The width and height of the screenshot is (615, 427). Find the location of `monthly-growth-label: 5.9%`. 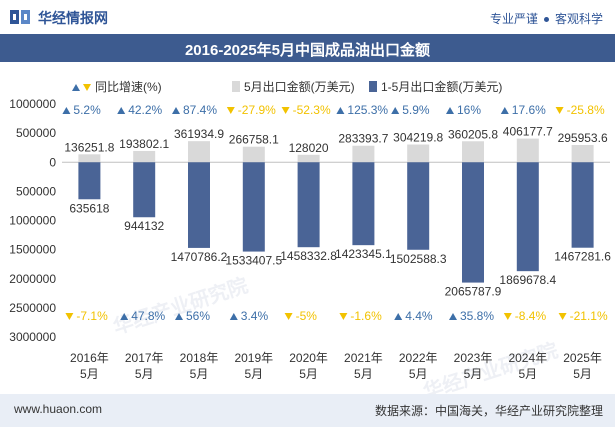

monthly-growth-label: 5.9% is located at coordinates (416, 110).